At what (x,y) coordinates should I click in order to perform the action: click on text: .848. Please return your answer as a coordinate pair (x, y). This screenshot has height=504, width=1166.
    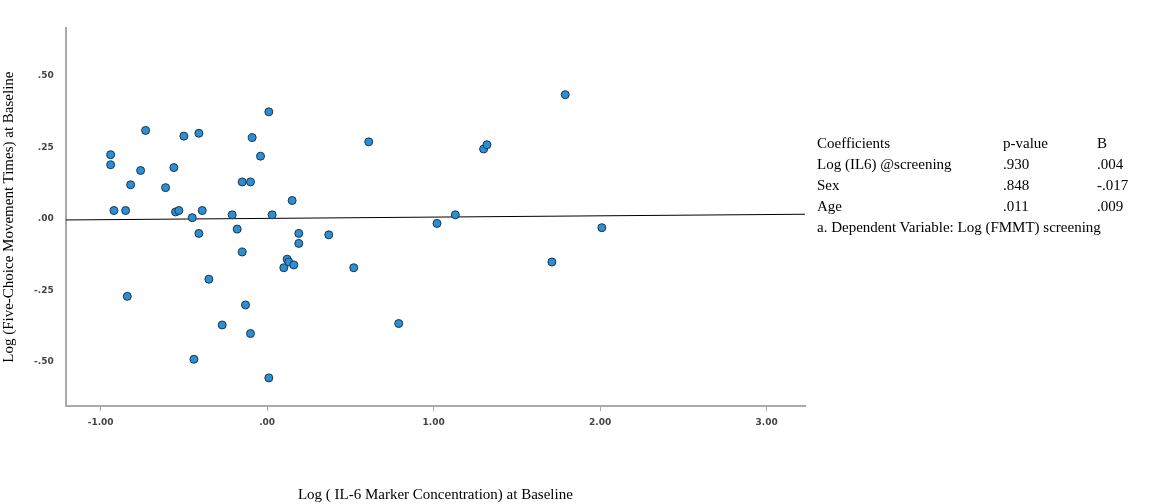
    Looking at the image, I should click on (1017, 185).